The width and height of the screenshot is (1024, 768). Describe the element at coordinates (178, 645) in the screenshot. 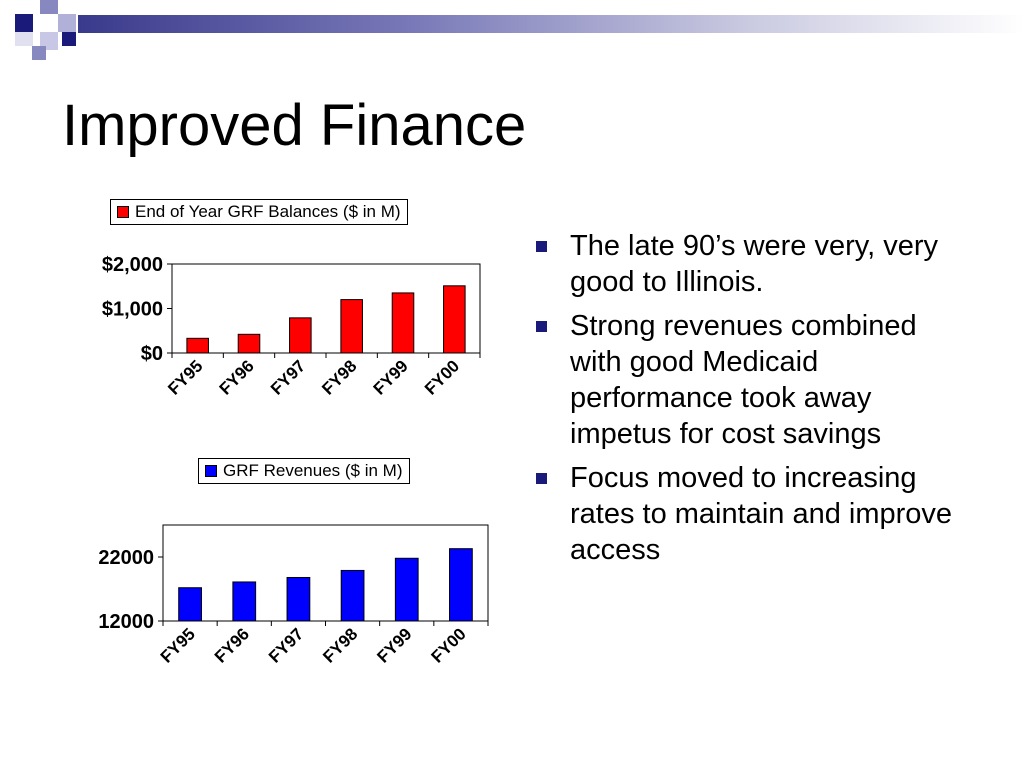

I see `revenues-x-tick-label: FY95` at that location.